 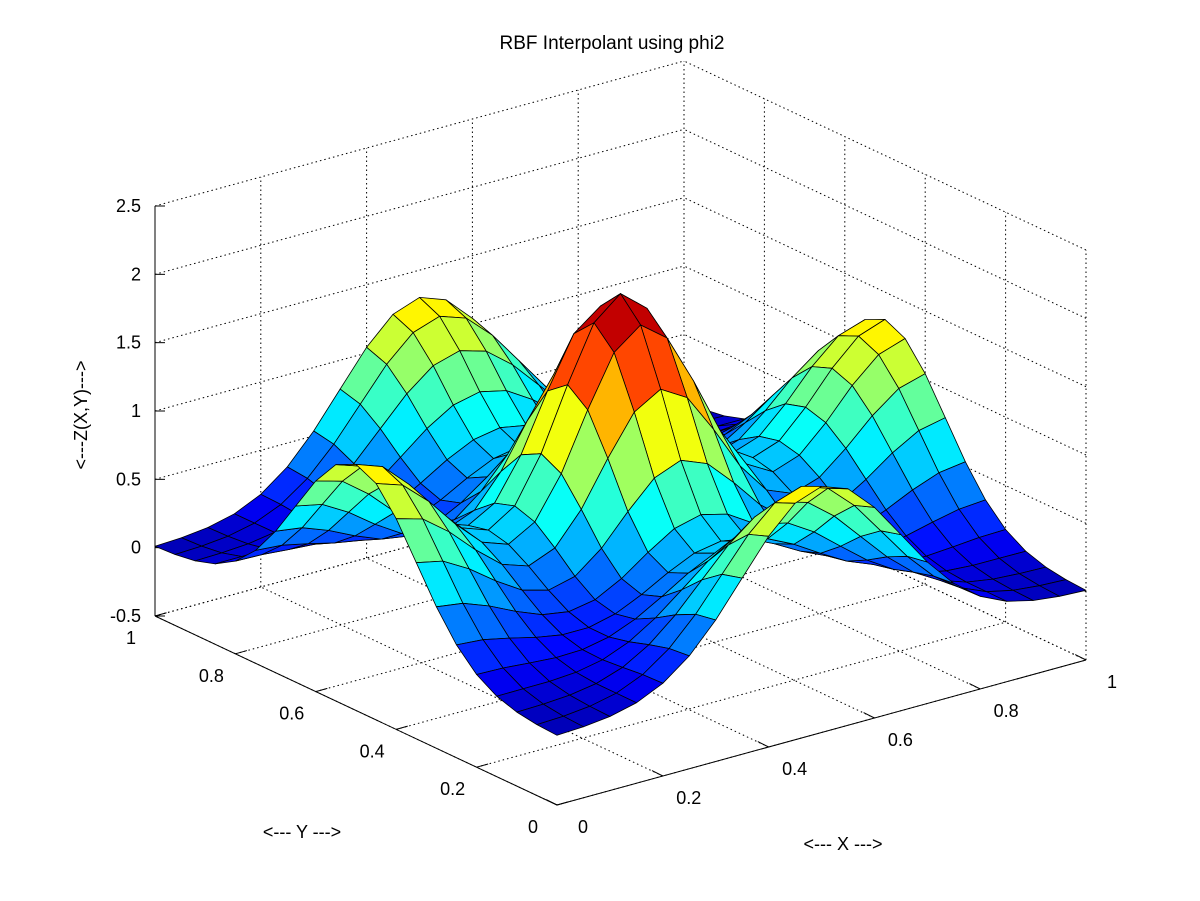 What do you see at coordinates (794, 769) in the screenshot?
I see `x-tick-label: 0.4` at bounding box center [794, 769].